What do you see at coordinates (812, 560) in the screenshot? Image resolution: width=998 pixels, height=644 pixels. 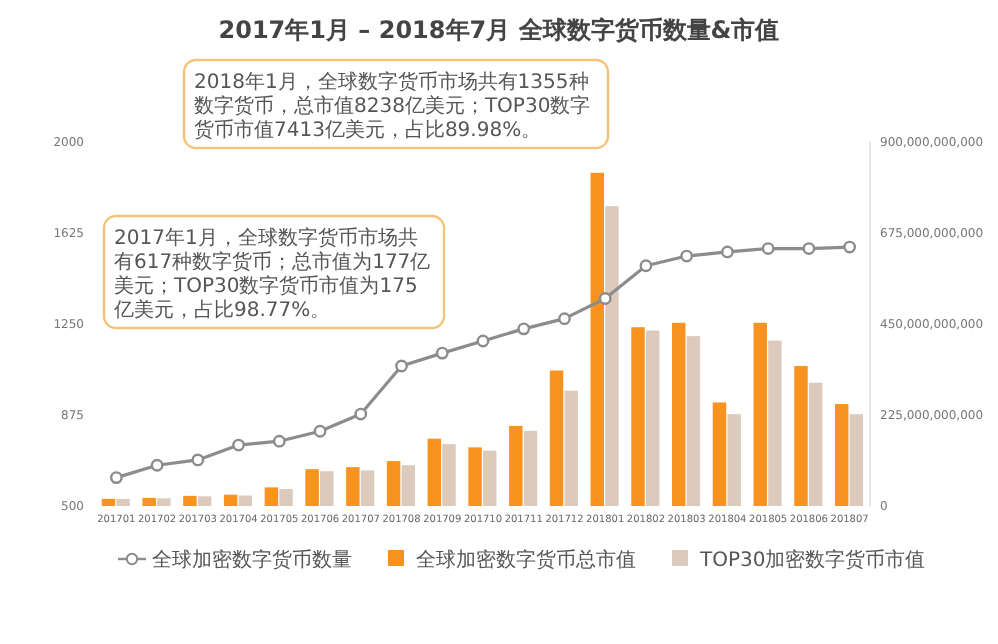 I see `legend-label: TOP30加密数字货币市值` at bounding box center [812, 560].